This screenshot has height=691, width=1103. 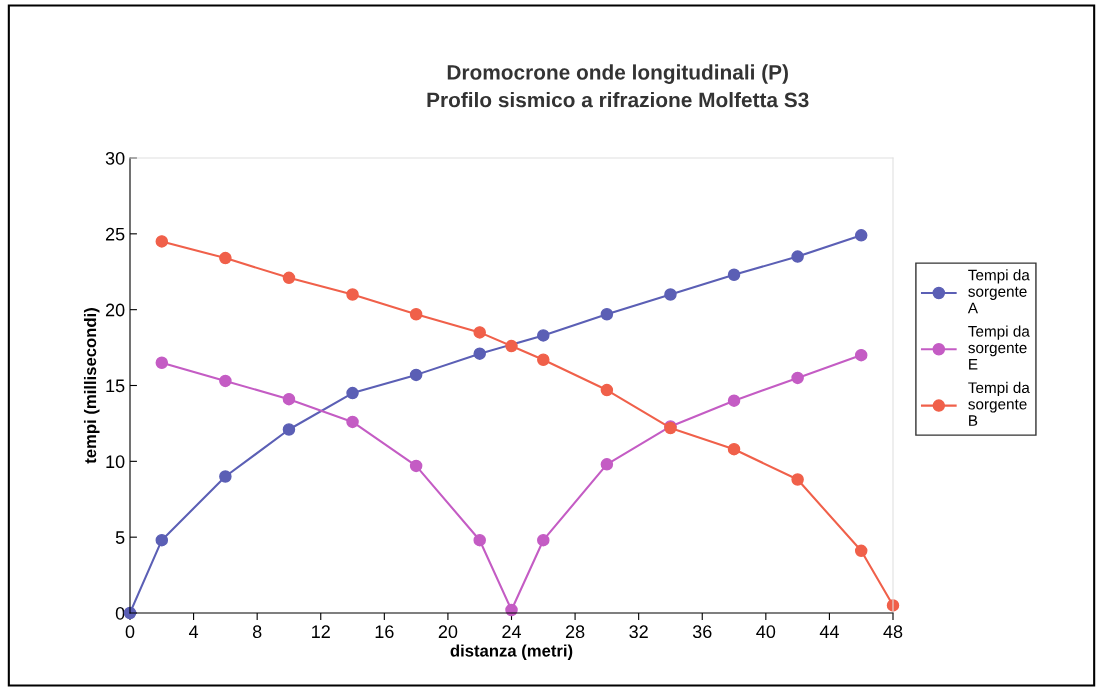 I want to click on x-tick-label: 36, so click(x=702, y=632).